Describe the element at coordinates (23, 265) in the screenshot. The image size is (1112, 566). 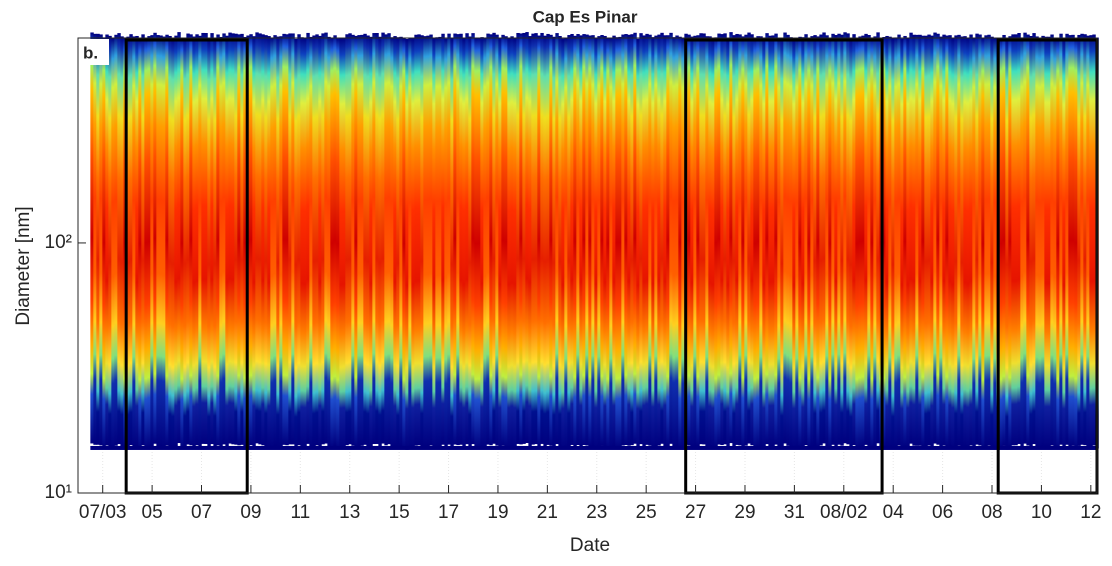
I see `y-axis-label: Diameter [nm]` at that location.